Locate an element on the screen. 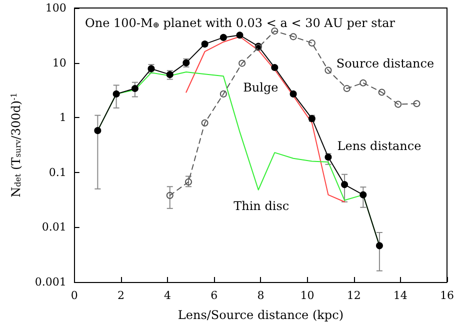 The width and height of the screenshot is (457, 327). y-tick-label: 0.01 is located at coordinates (54, 227).